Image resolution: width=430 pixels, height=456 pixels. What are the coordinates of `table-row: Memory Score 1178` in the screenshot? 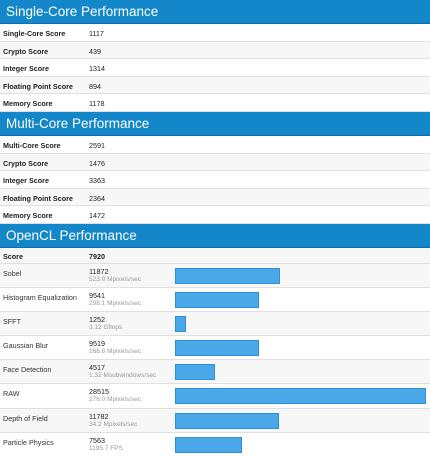 It's located at (215, 103).